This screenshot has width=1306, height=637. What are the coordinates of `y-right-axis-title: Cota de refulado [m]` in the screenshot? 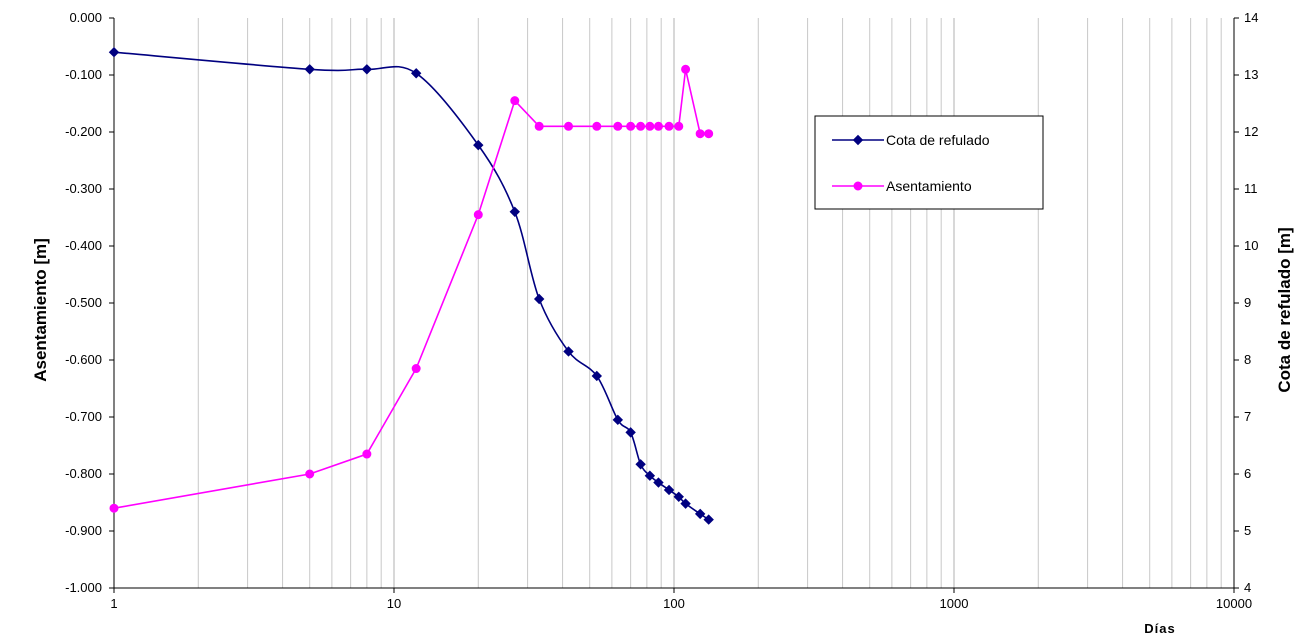 It's located at (1284, 309).